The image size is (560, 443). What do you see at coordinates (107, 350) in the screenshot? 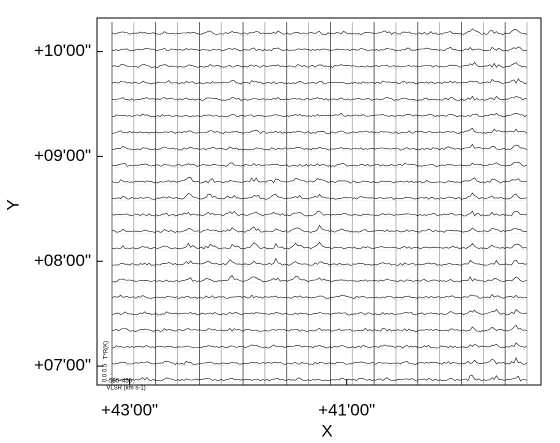
I see `inset-intensity-label: T*R(K)` at bounding box center [107, 350].